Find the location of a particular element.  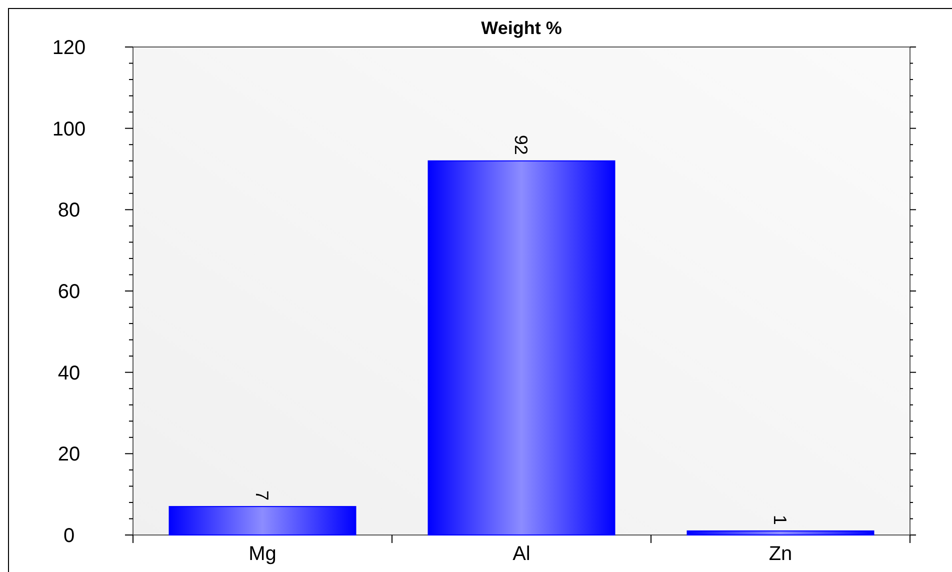

y-tick-label: 60 is located at coordinates (69, 292).